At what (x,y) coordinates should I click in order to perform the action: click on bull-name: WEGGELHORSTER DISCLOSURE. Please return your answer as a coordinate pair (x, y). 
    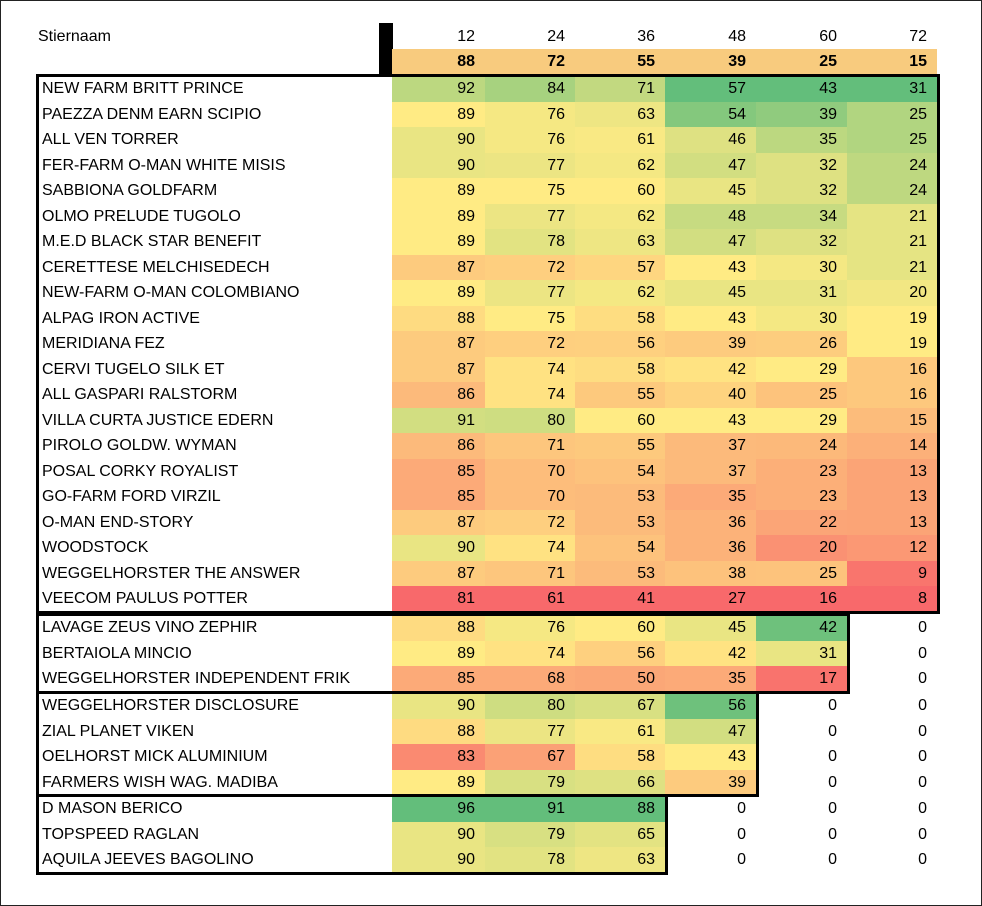
    Looking at the image, I should click on (170, 705).